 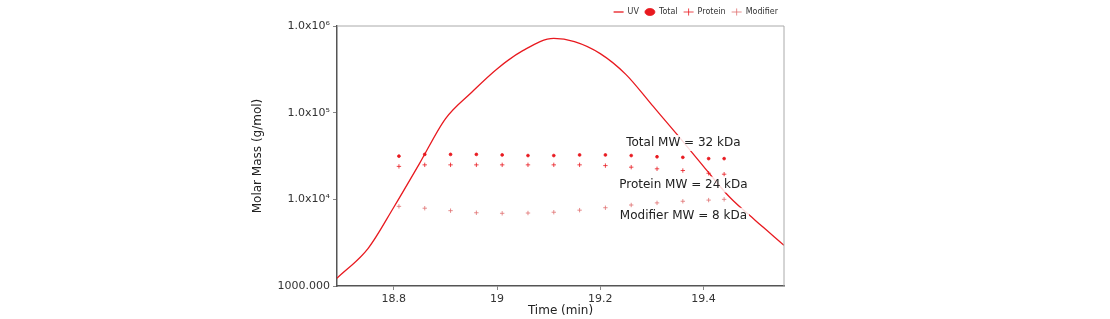 What do you see at coordinates (683, 142) in the screenshot?
I see `annotation: Total MW = 32 kDa` at bounding box center [683, 142].